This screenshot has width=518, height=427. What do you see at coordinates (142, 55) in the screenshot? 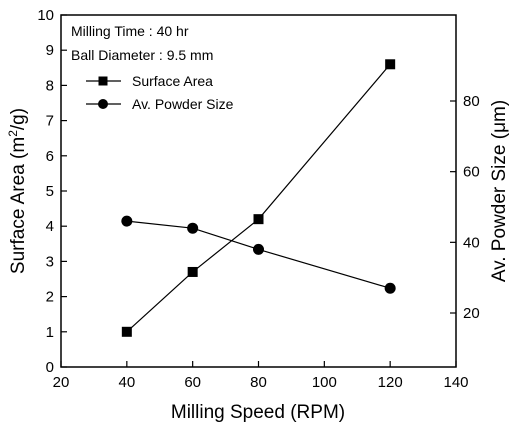
I see `annotation-ball-diameter: Ball Diameter : 9.5 mm` at bounding box center [142, 55].